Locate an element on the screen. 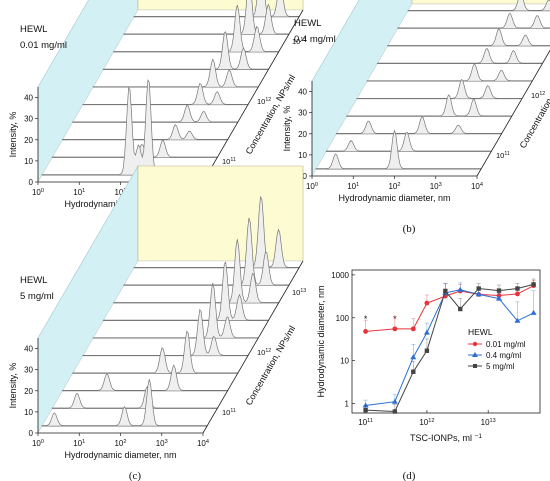 Image resolution: width=550 pixels, height=481 pixels. y-tick-label: 1000 is located at coordinates (340, 275).